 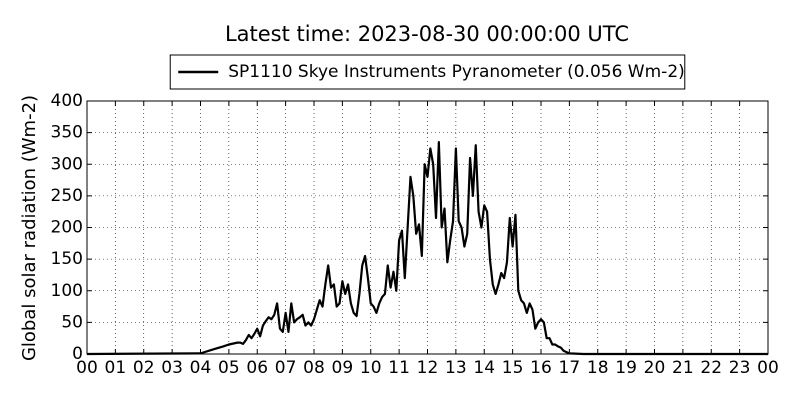 I want to click on y-tick-label: 100, so click(x=67, y=291).